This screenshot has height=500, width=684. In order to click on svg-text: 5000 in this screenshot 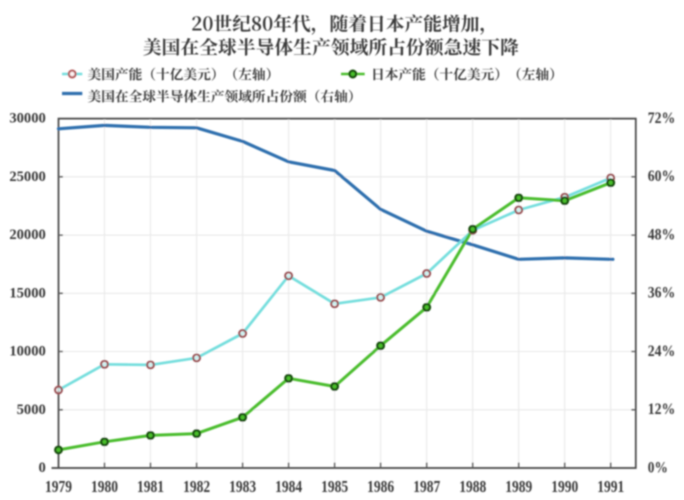, I will do `click(31, 410)`.